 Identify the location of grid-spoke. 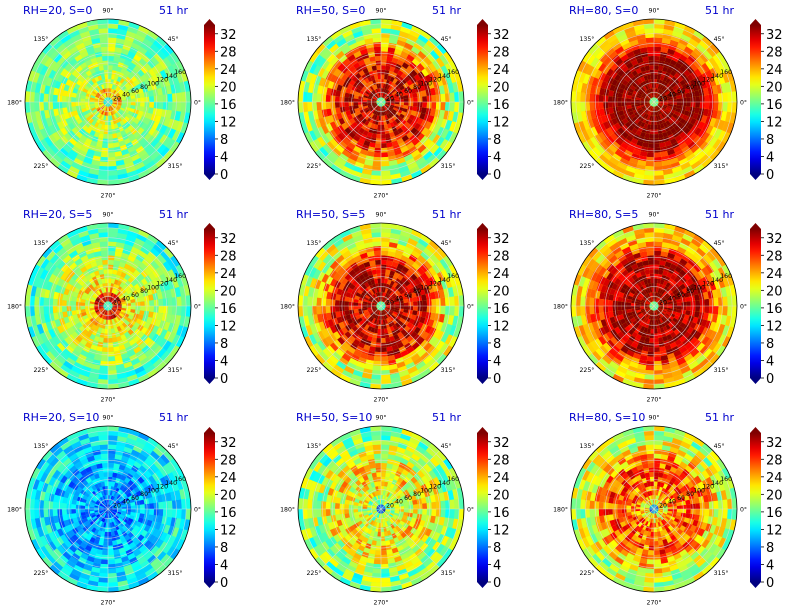
(352, 277).